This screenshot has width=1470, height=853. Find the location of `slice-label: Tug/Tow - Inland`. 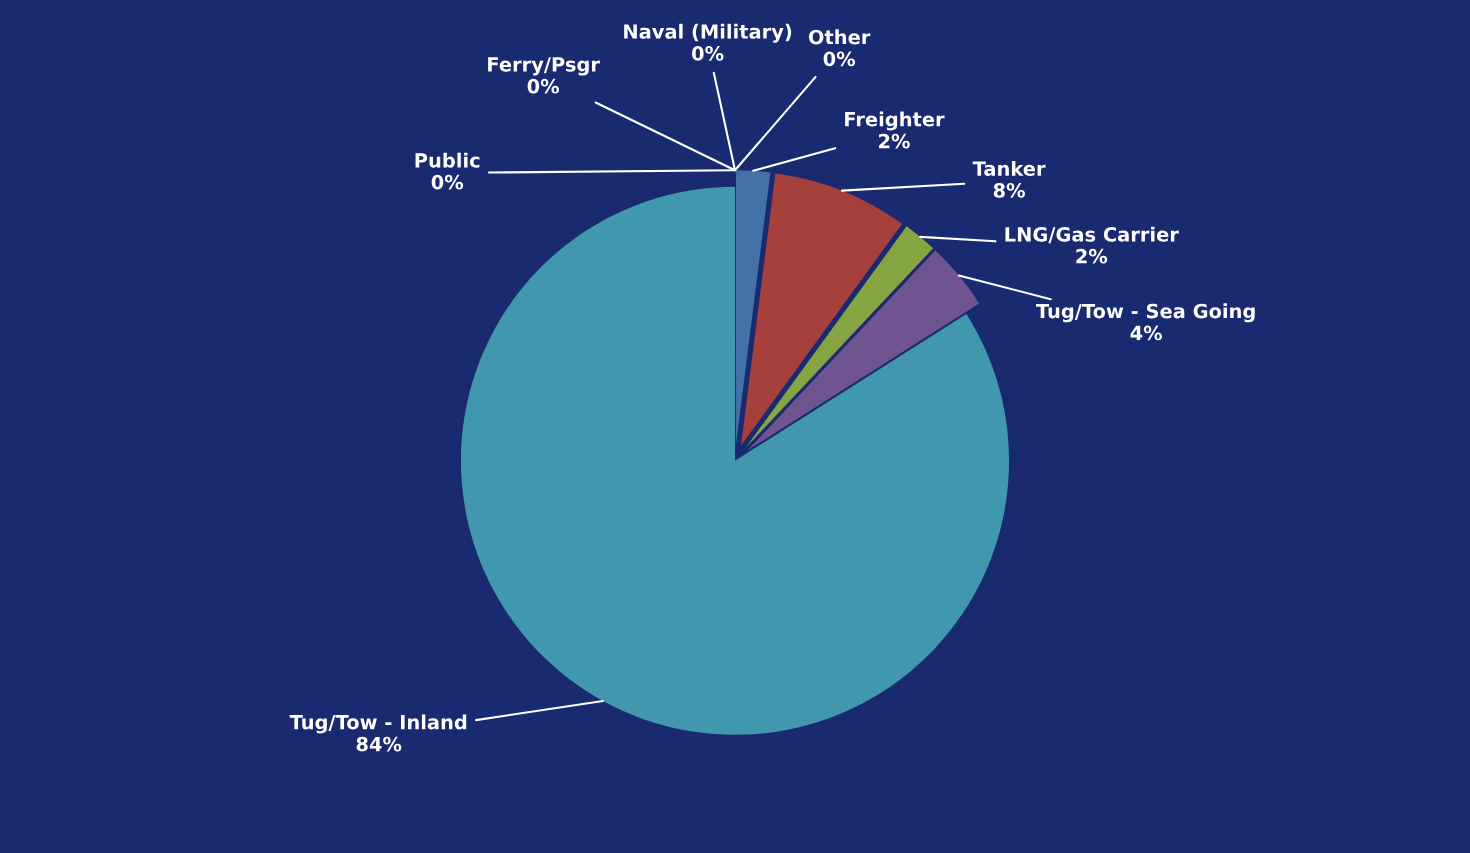

slice-label: Tug/Tow - Inland is located at coordinates (378, 724).